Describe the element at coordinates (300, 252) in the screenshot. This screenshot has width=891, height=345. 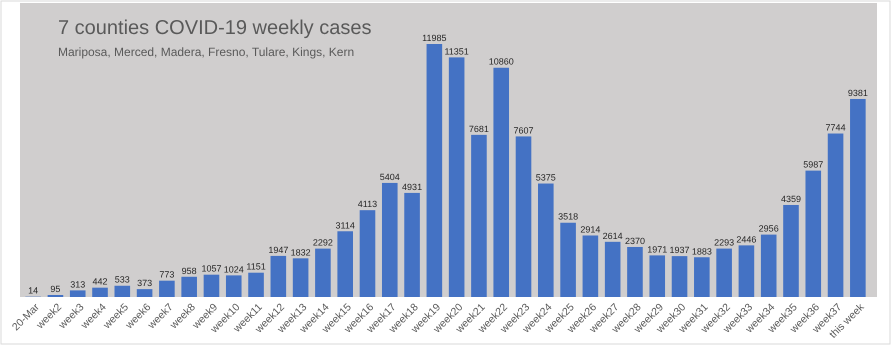
I see `data-label: 1832` at that location.